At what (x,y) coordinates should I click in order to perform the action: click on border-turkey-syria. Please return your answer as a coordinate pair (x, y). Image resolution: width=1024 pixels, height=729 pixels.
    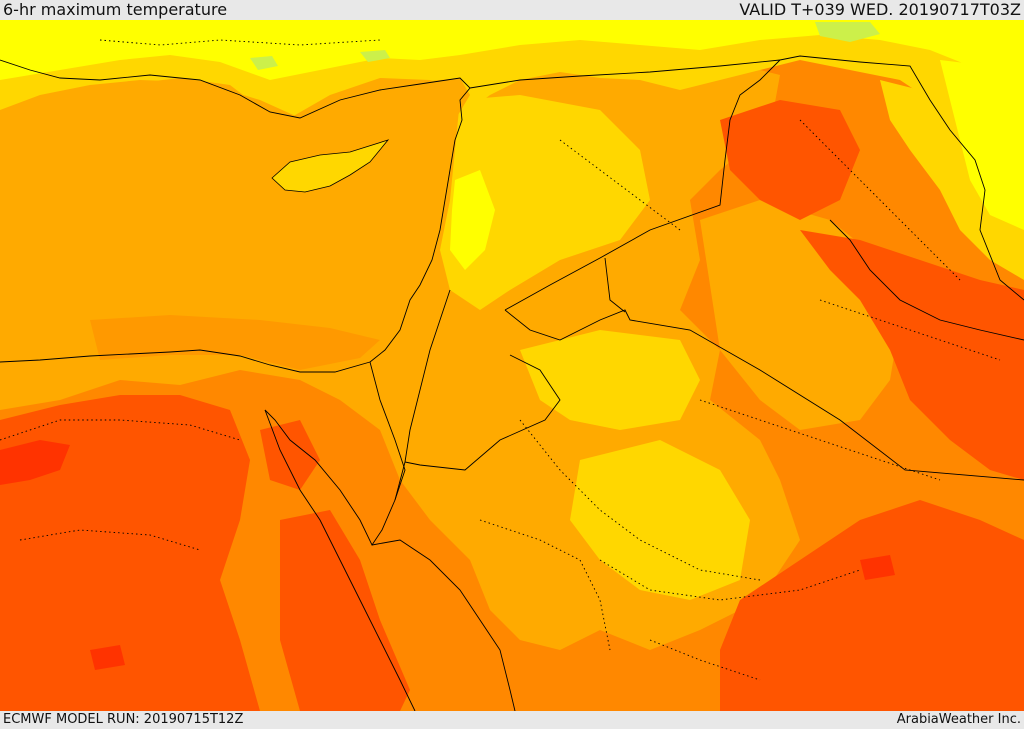
    Looking at the image, I should click on (625, 74).